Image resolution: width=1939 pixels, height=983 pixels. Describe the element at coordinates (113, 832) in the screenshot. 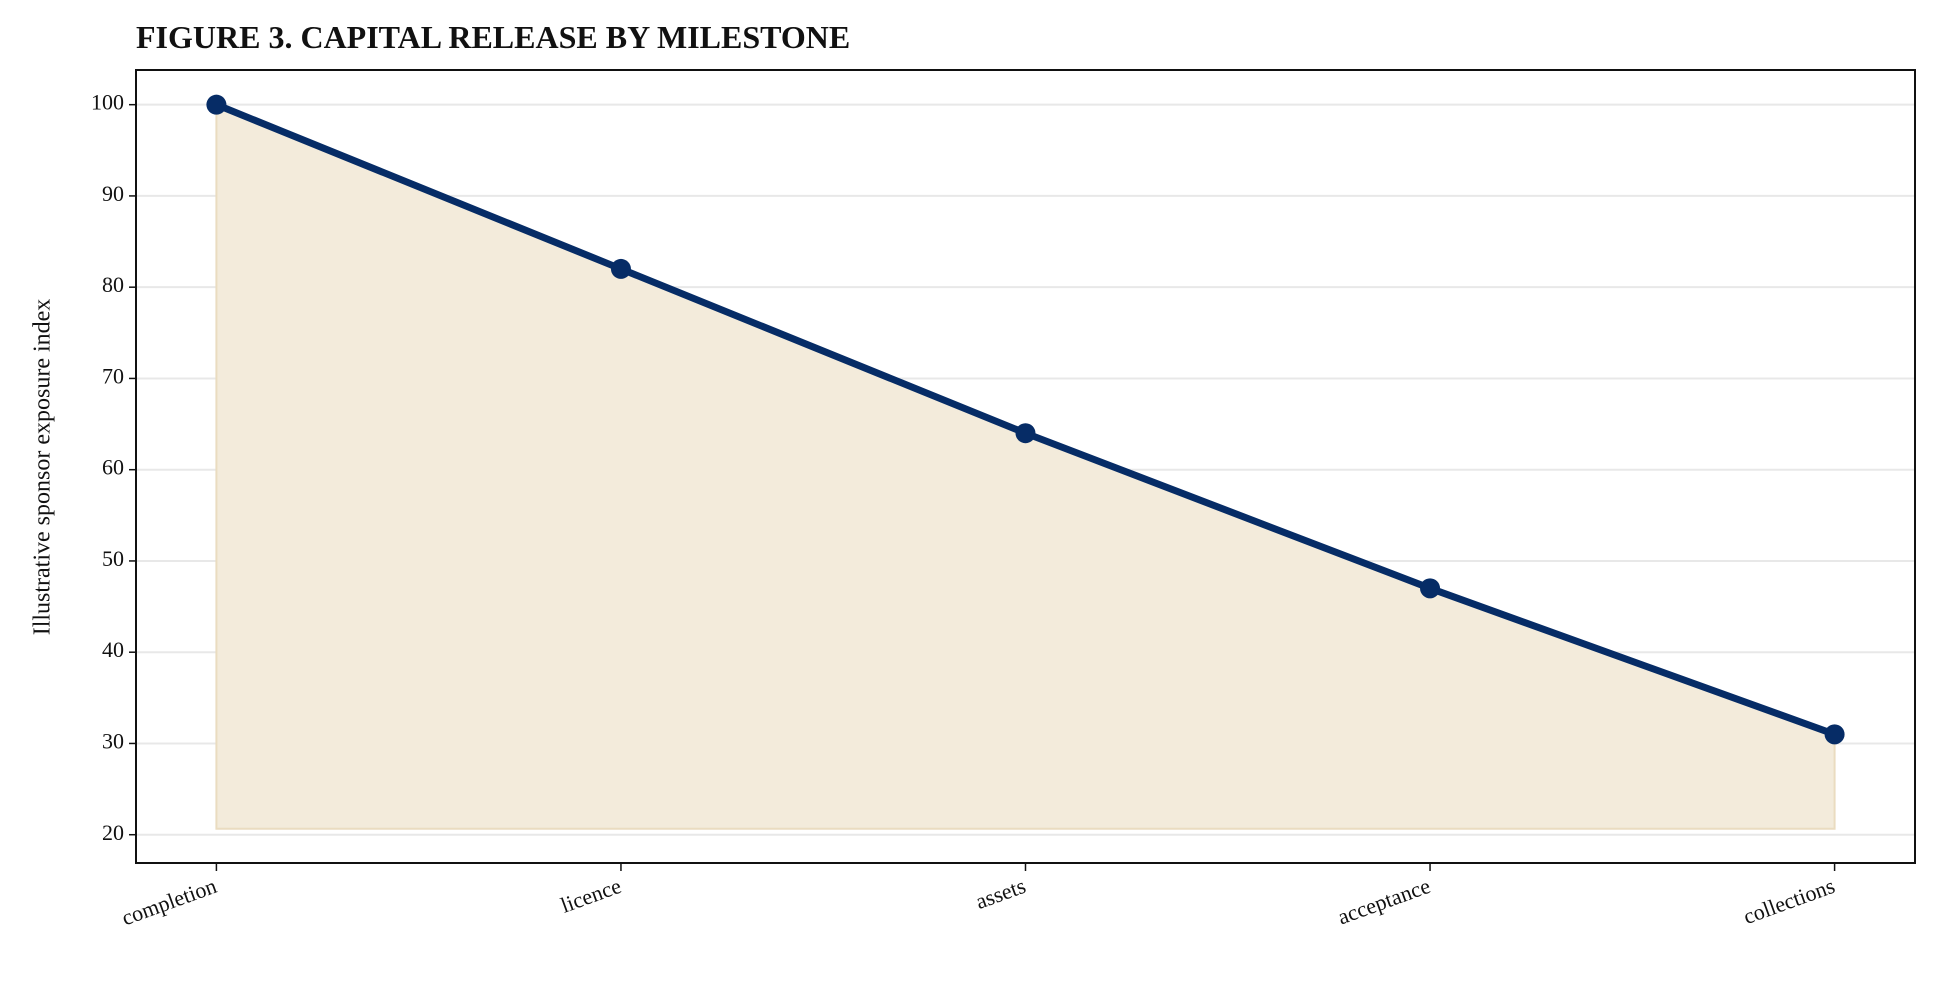

I see `y-tick-label: 20` at that location.